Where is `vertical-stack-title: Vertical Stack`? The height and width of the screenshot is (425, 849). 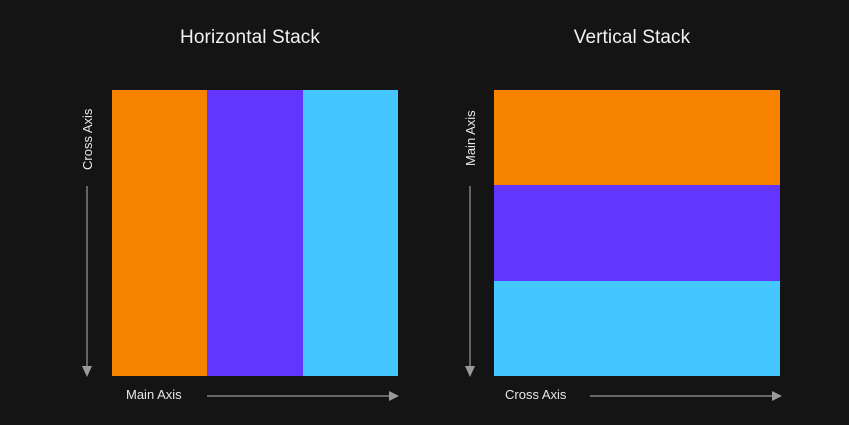
vertical-stack-title: Vertical Stack is located at coordinates (632, 37).